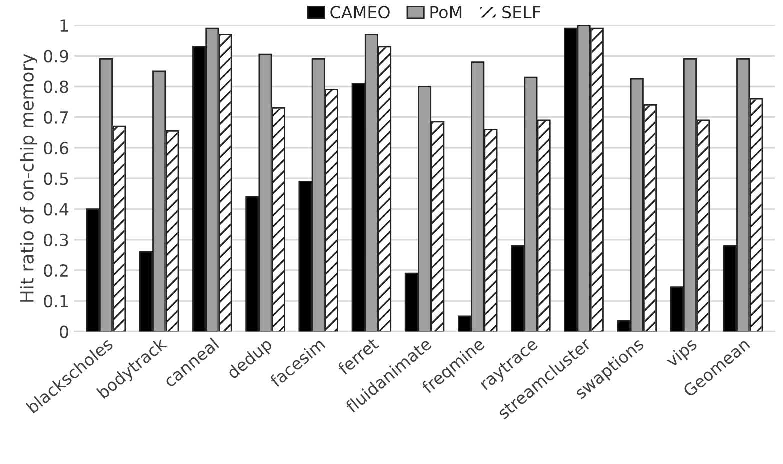 This screenshot has width=783, height=464. What do you see at coordinates (56, 209) in the screenshot?
I see `y-tick-label: 0.4` at bounding box center [56, 209].